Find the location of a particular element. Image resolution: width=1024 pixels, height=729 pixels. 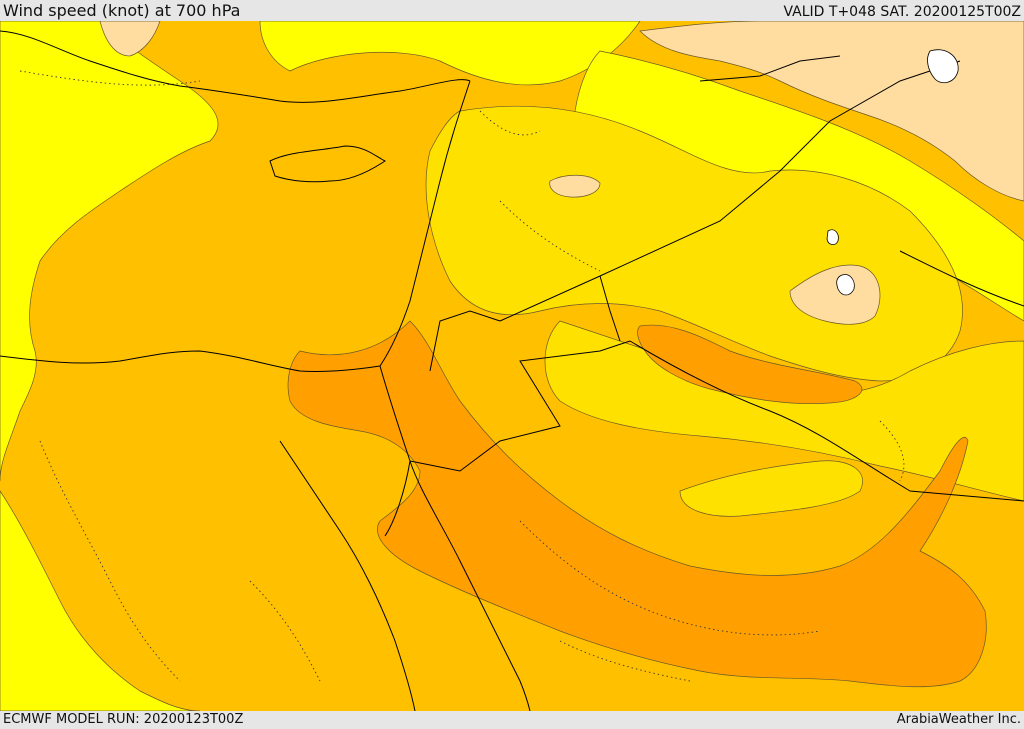

region-calm-iraq is located at coordinates (835, 294).